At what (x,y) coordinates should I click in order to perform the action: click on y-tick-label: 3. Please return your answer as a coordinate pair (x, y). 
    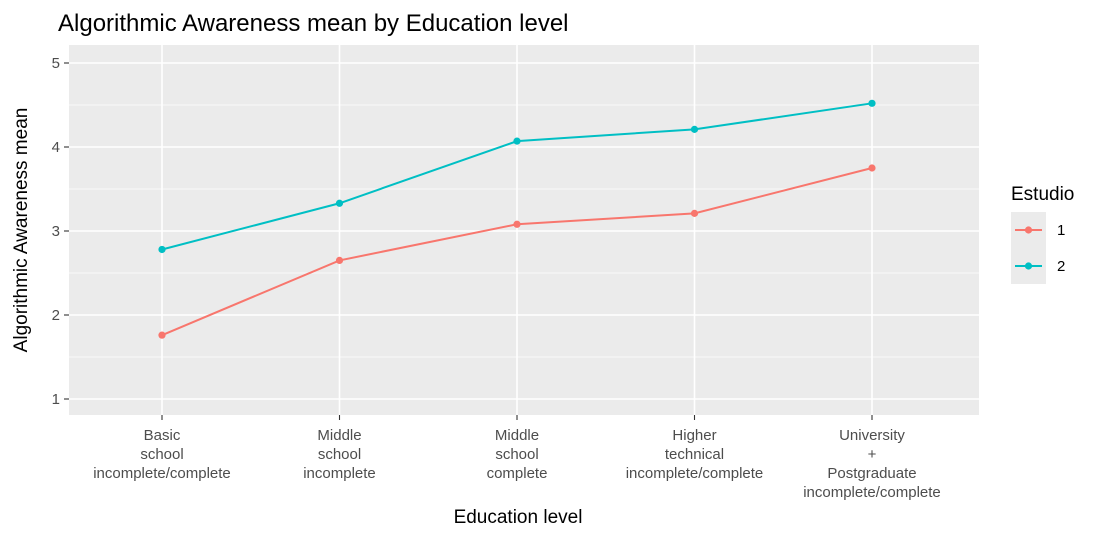
    Looking at the image, I should click on (56, 231).